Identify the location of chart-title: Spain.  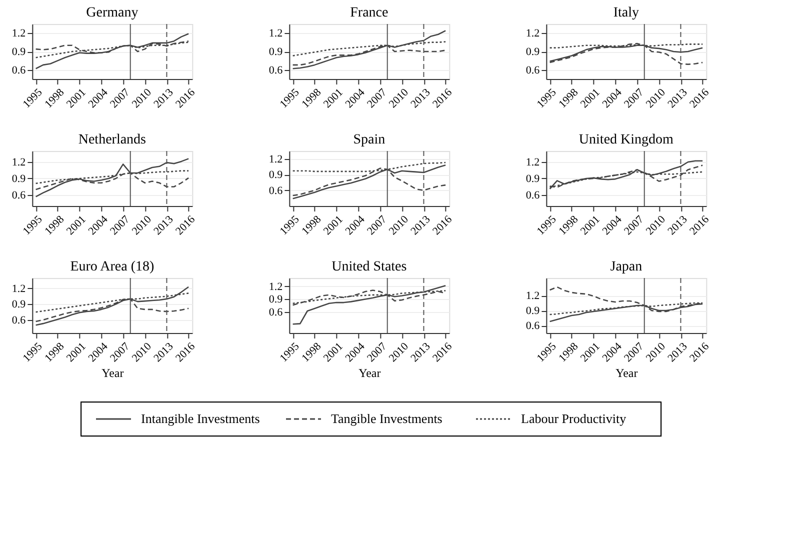
(369, 140).